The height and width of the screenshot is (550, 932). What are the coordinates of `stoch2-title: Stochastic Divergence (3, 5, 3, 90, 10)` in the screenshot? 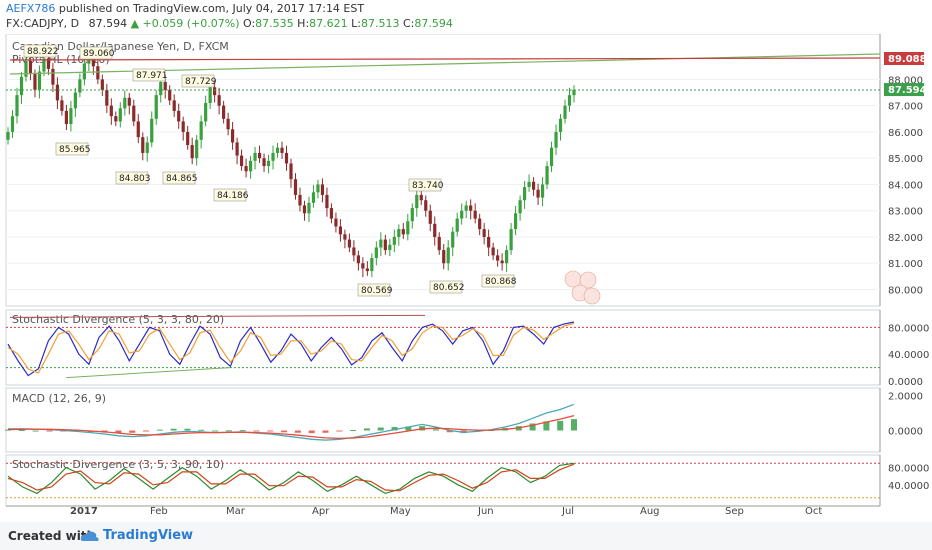 It's located at (118, 464).